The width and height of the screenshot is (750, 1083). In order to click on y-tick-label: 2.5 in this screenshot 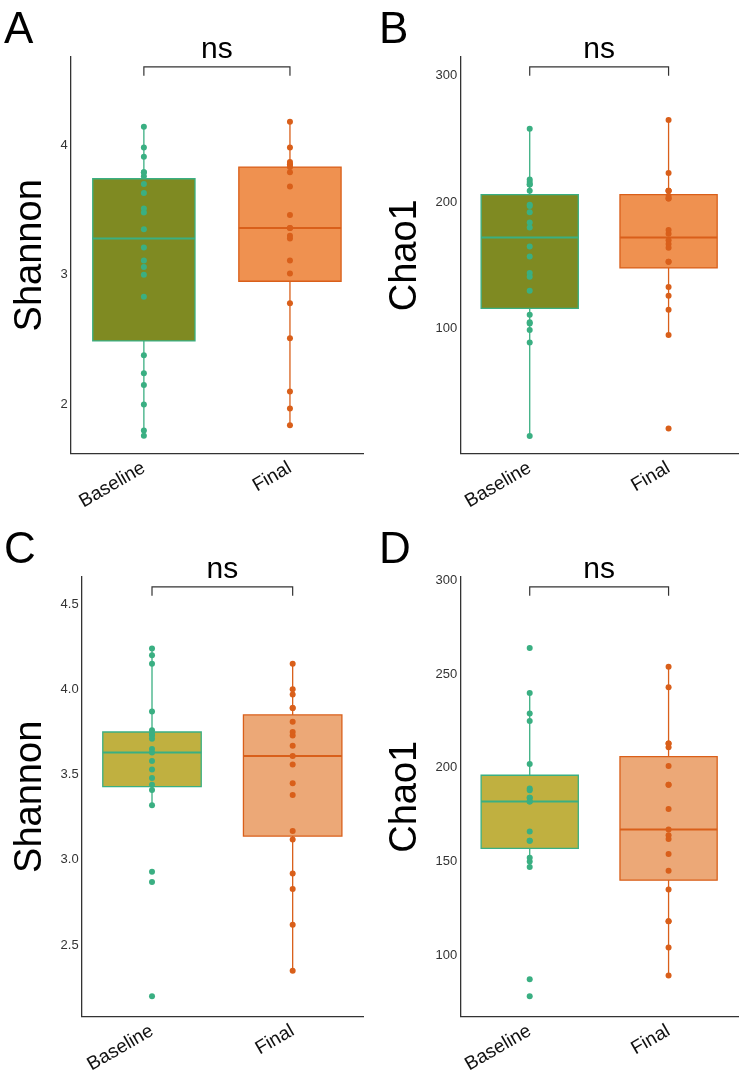, I will do `click(69, 944)`.